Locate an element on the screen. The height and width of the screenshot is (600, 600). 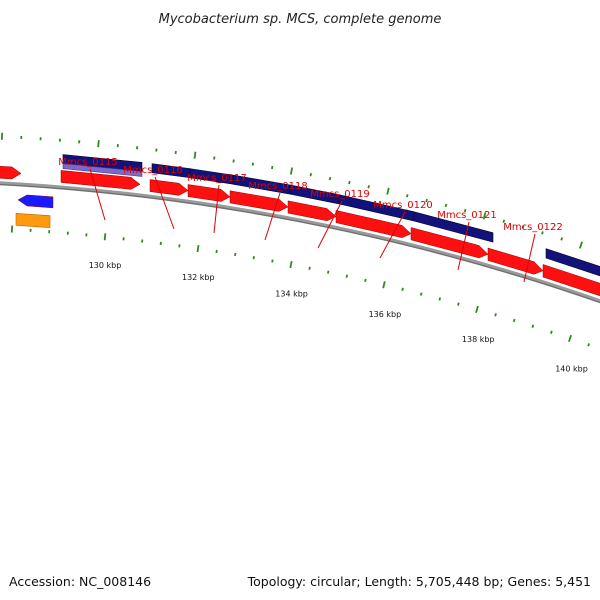
tick-label-140: 140 kbp is located at coordinates (571, 369).